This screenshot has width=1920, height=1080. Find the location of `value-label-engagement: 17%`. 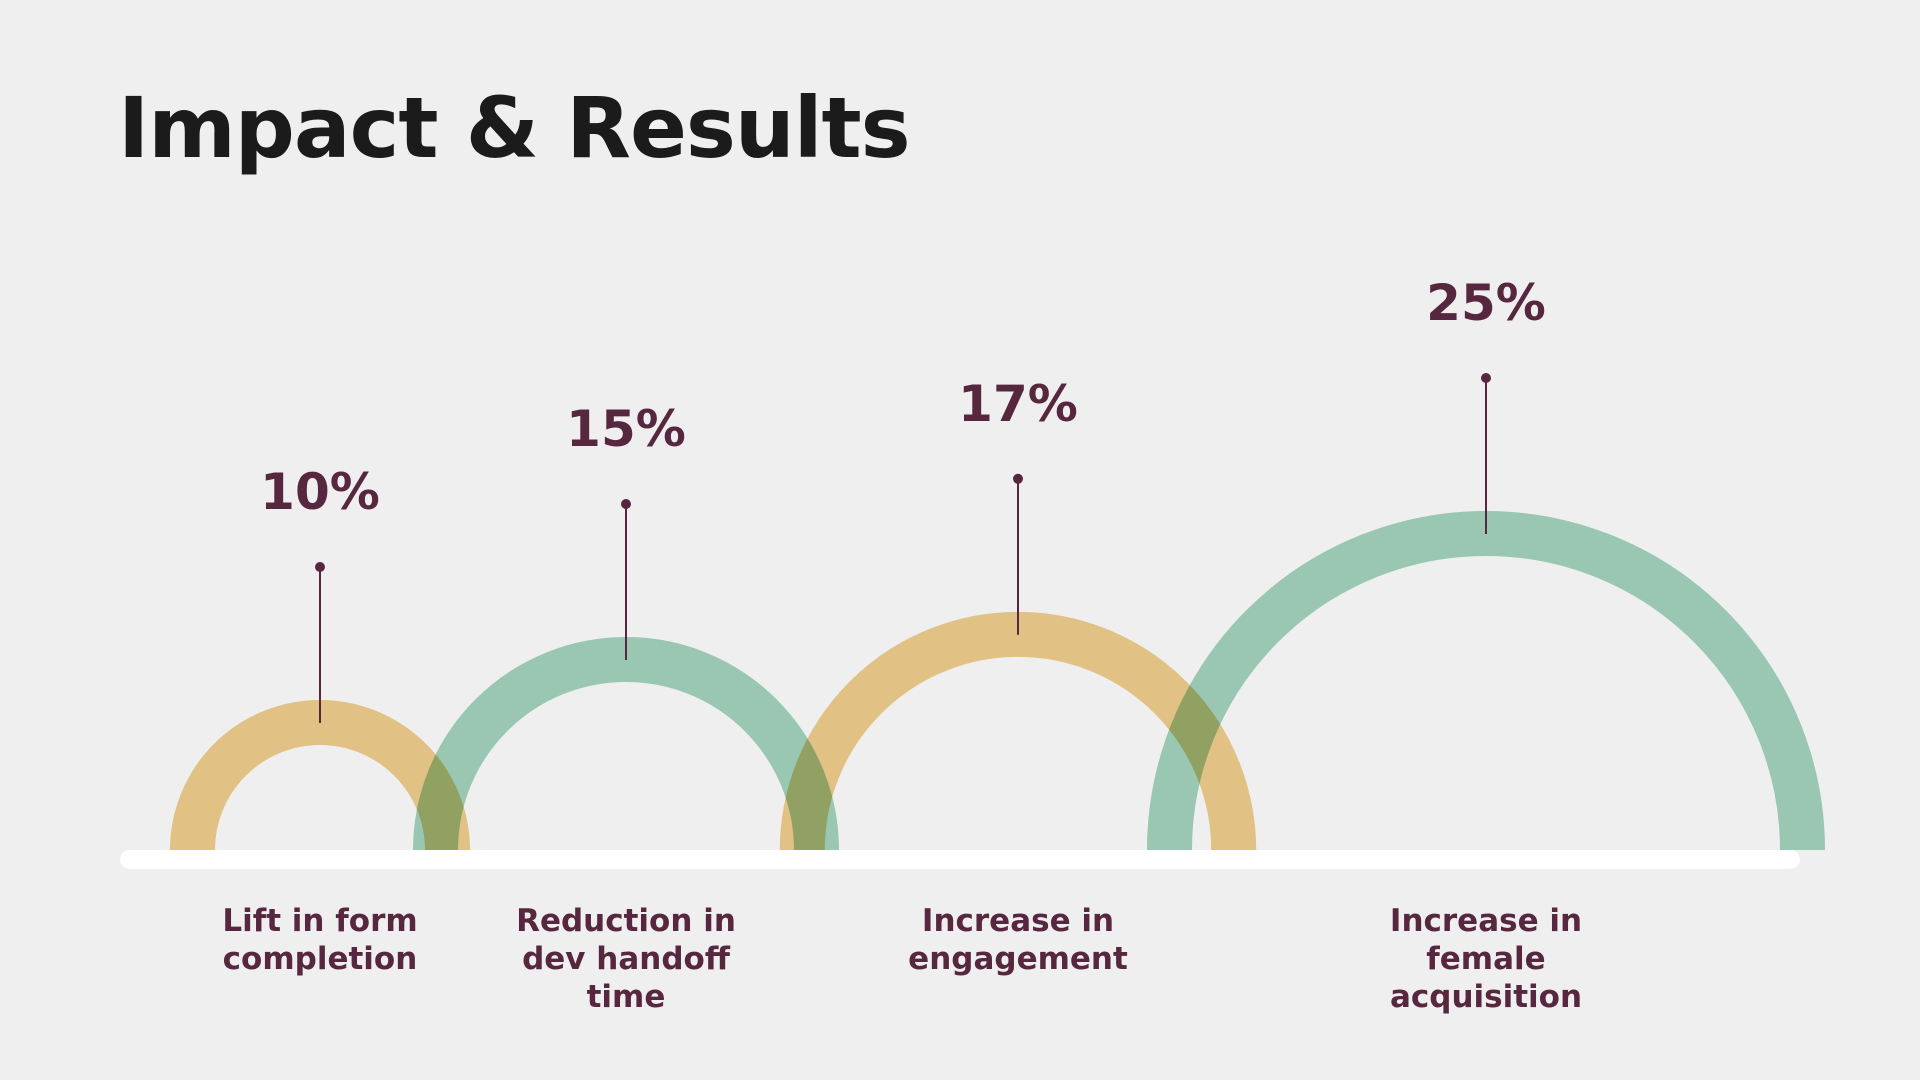

value-label-engagement: 17% is located at coordinates (1018, 404).